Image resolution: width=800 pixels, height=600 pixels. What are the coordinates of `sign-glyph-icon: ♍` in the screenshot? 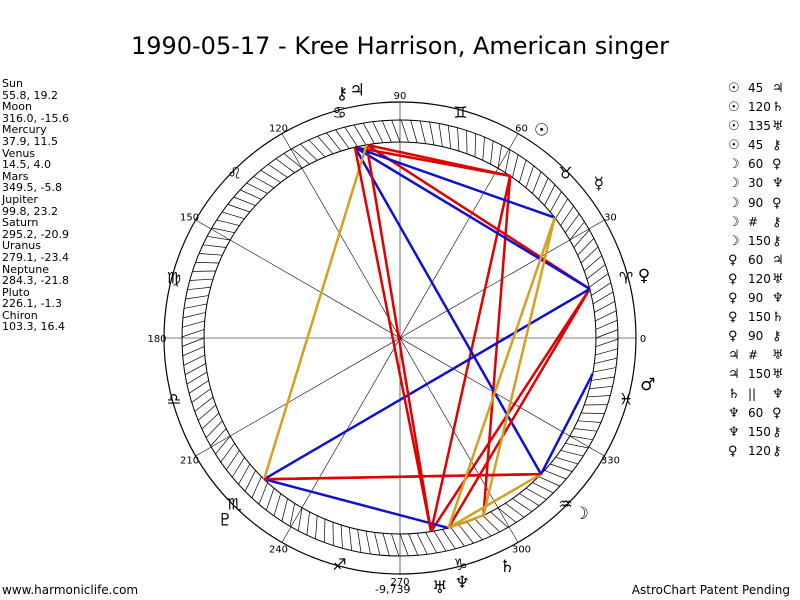 It's located at (174, 277).